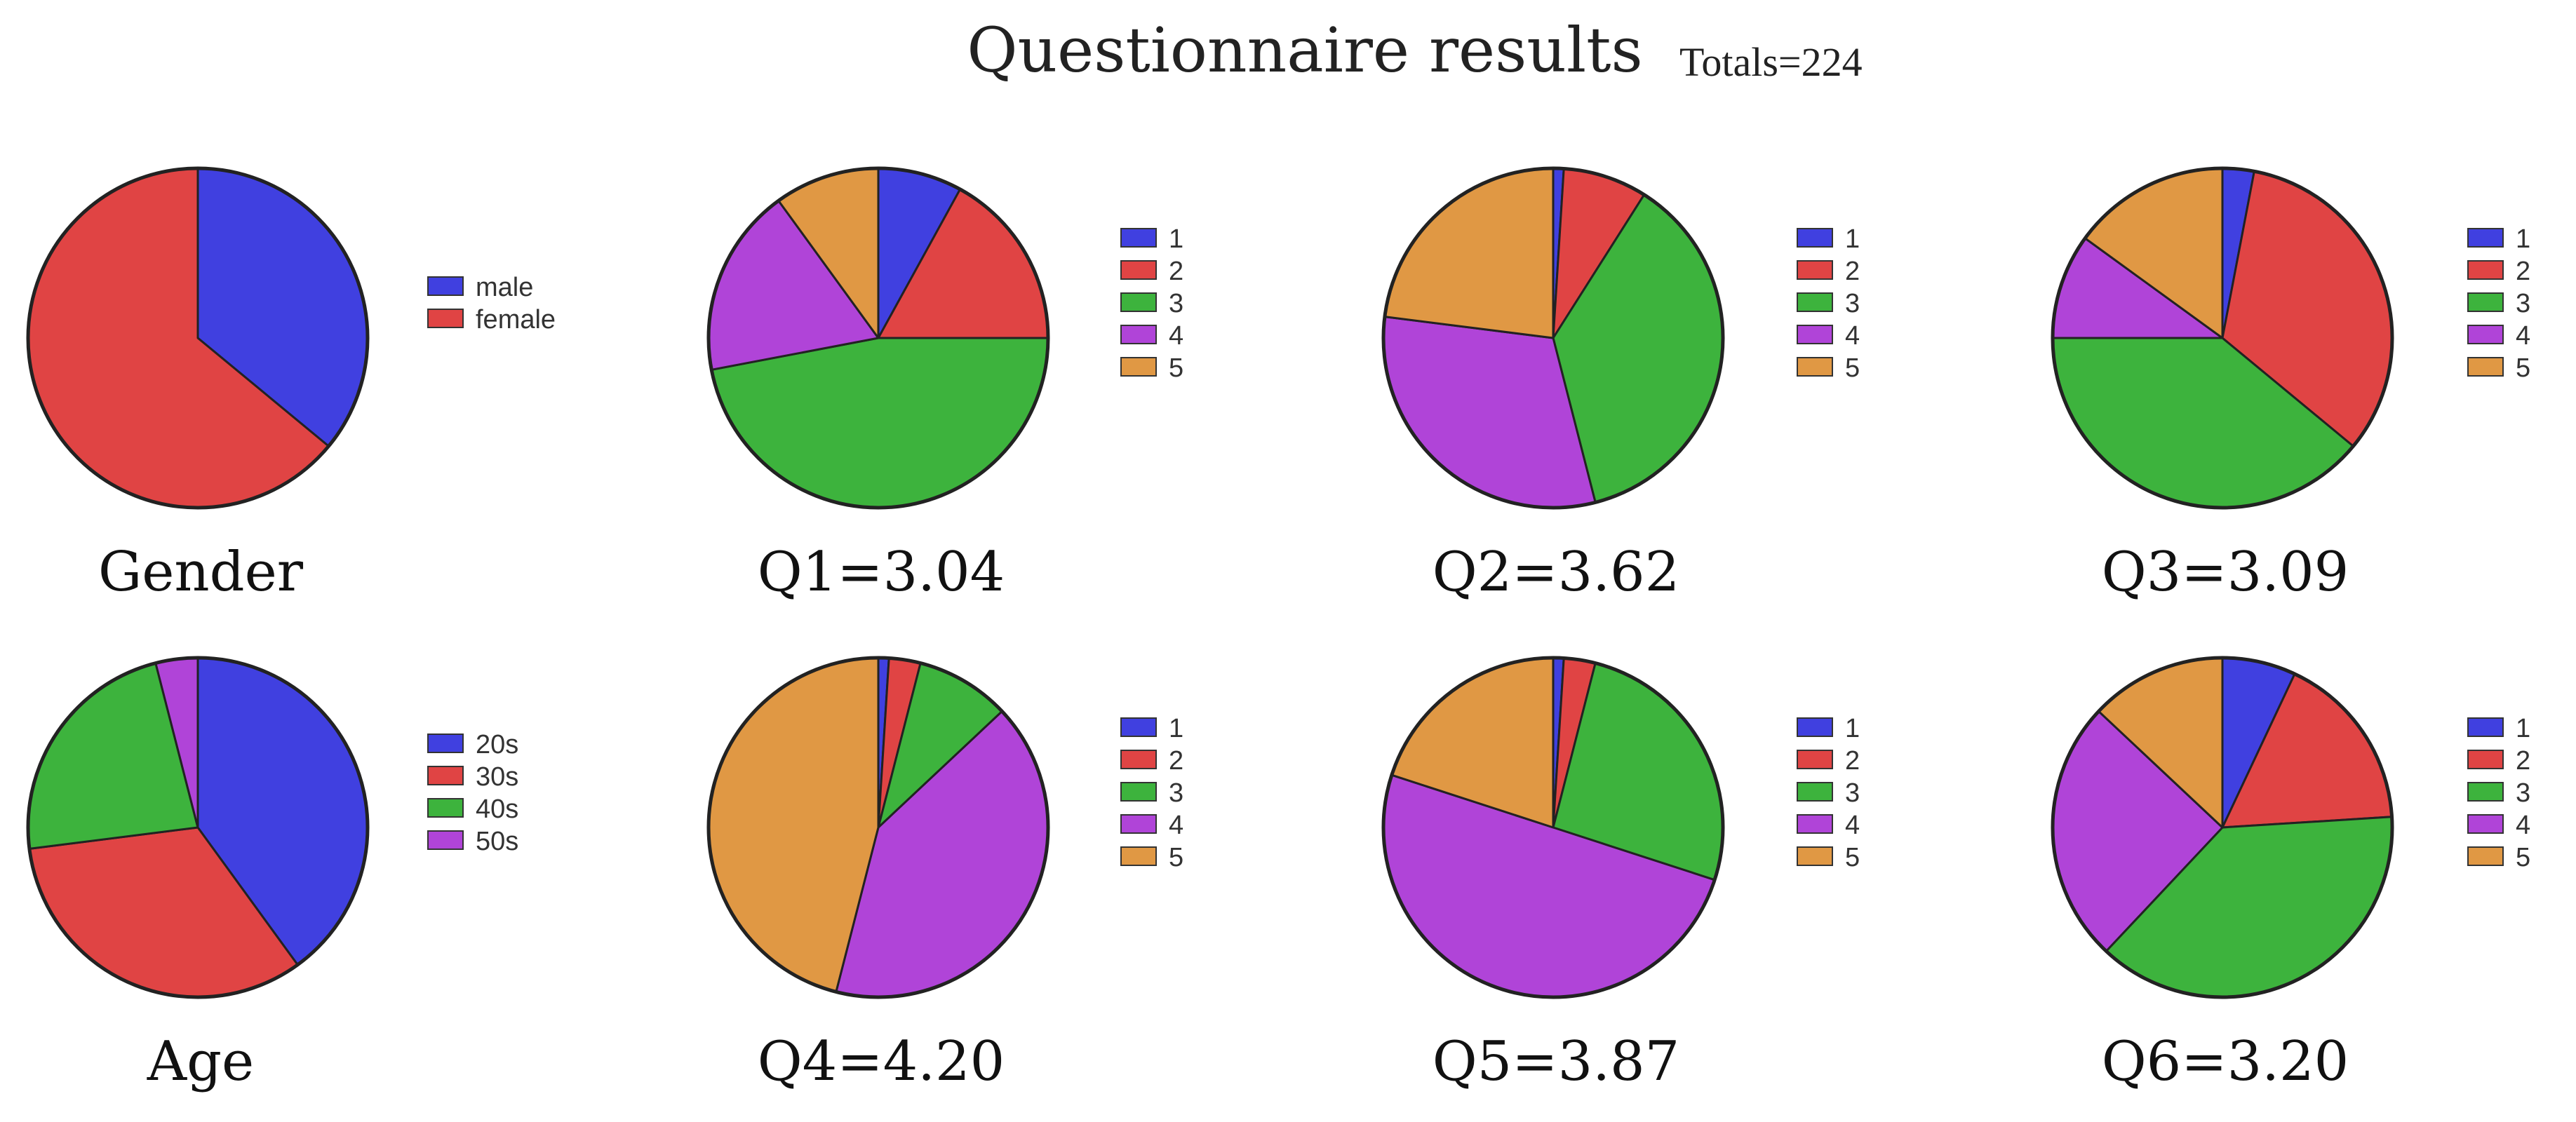 The image size is (2576, 1122). I want to click on legend-label-q2-3-62-4: 4, so click(1852, 336).